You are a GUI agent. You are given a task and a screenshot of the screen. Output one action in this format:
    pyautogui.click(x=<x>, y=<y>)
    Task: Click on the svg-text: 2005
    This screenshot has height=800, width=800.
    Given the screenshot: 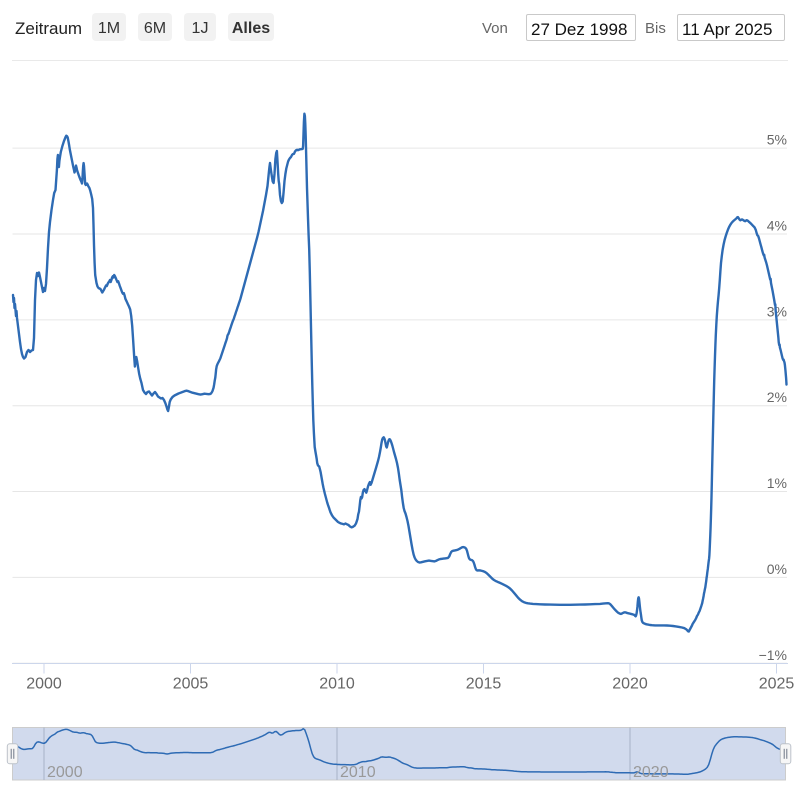 What is the action you would take?
    pyautogui.click(x=191, y=684)
    